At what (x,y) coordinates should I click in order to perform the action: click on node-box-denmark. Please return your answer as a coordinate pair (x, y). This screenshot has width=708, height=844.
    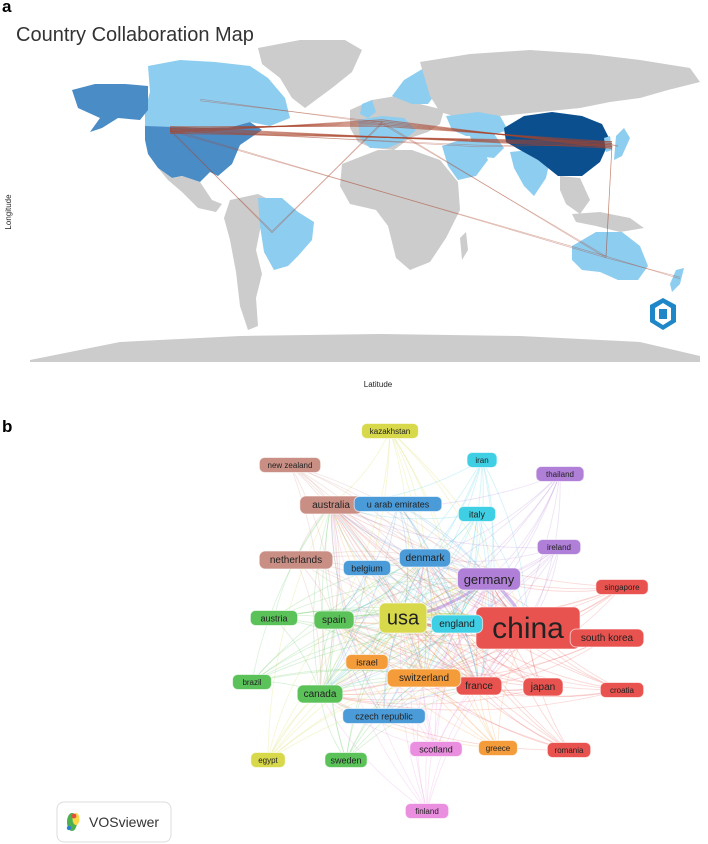
    Looking at the image, I should click on (425, 558).